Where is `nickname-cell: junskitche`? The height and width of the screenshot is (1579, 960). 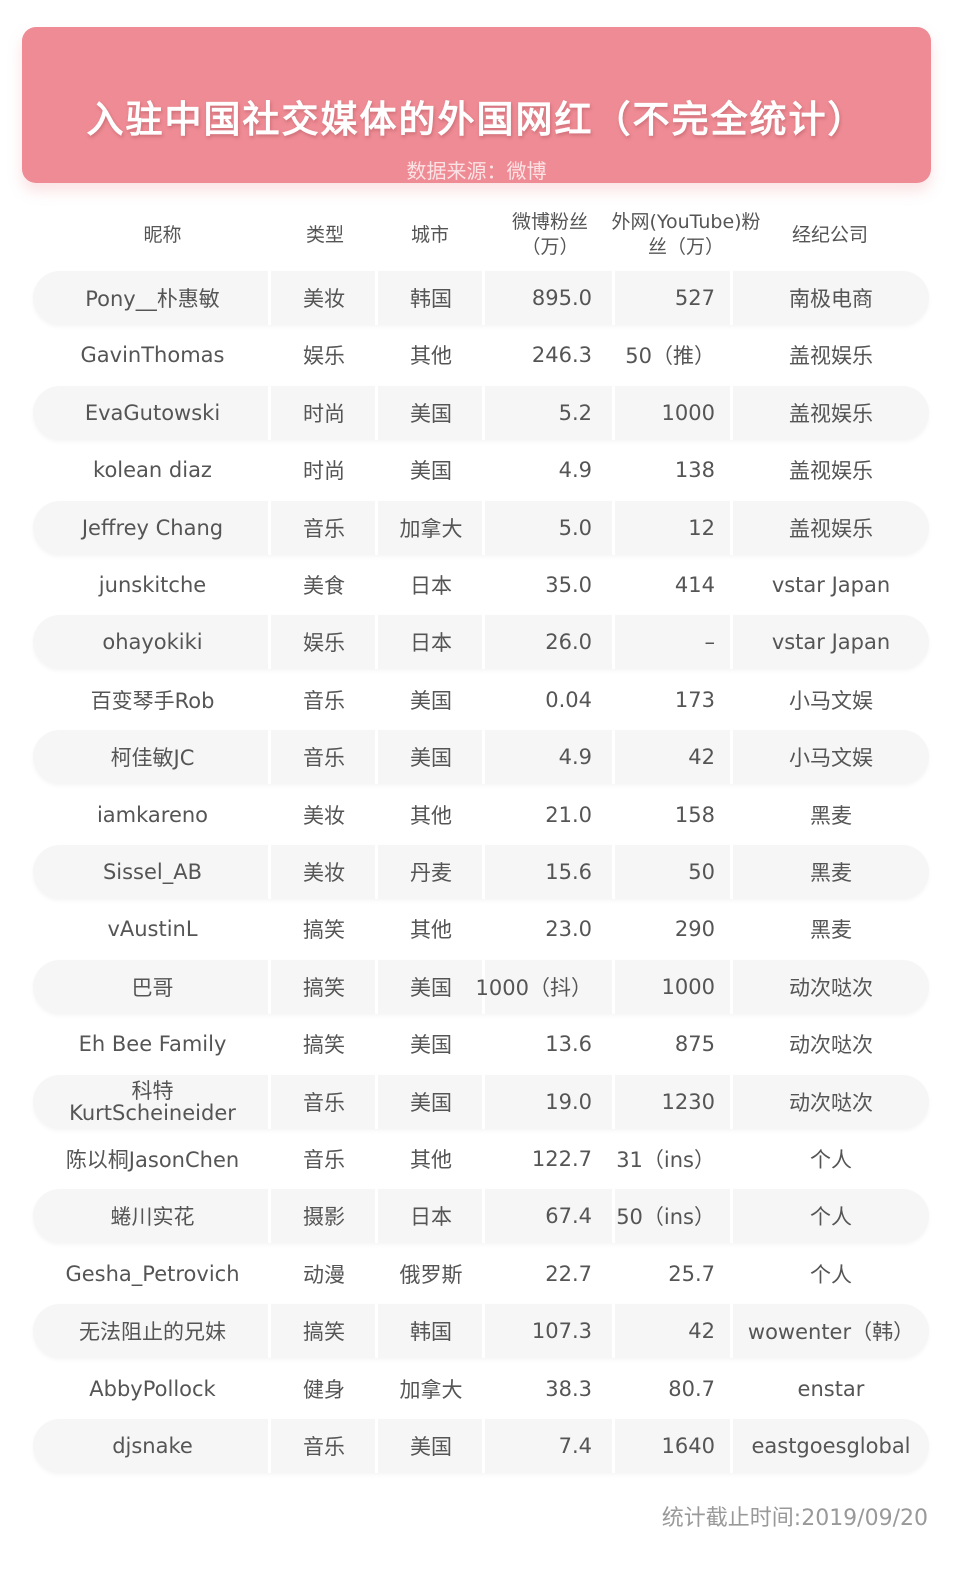
nickname-cell: junskitche is located at coordinates (152, 585).